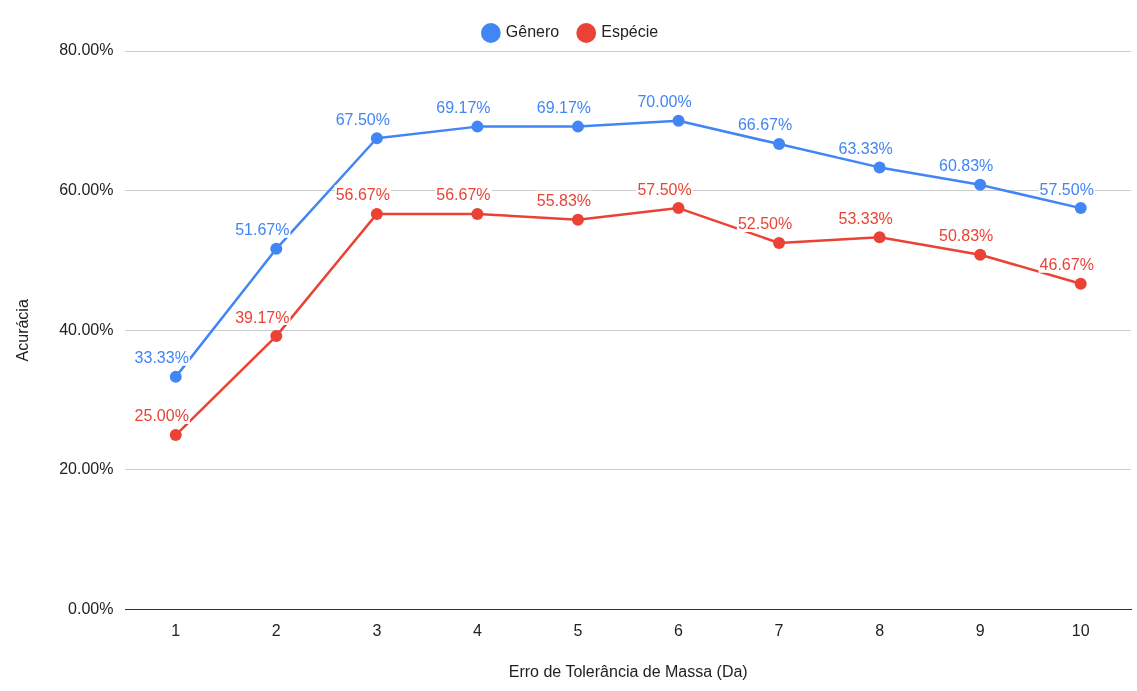 Image resolution: width=1137 pixels, height=691 pixels. Describe the element at coordinates (86, 190) in the screenshot. I see `y-tick-label: 60.00%` at that location.